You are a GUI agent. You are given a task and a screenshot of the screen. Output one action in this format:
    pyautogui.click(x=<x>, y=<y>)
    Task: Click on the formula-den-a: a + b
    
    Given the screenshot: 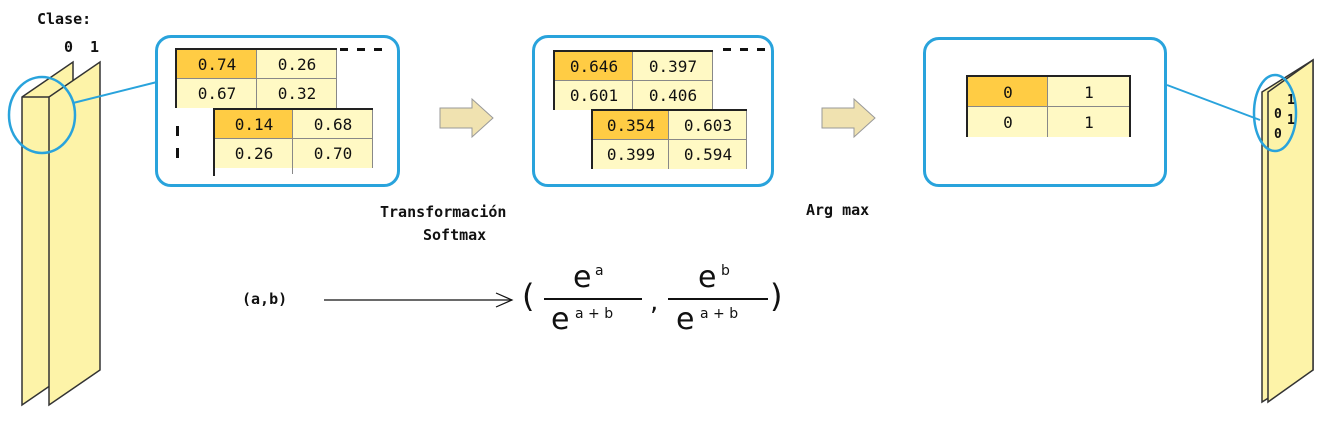 What is the action you would take?
    pyautogui.click(x=594, y=314)
    